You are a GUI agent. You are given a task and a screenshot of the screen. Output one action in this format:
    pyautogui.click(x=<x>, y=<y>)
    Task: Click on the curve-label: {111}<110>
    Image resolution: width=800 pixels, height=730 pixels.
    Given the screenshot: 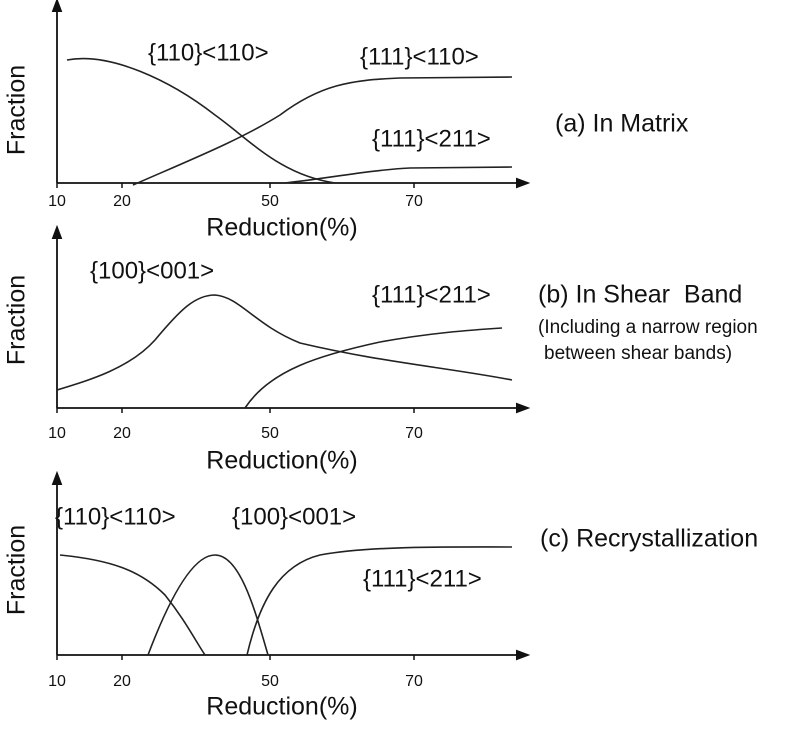 What is the action you would take?
    pyautogui.click(x=419, y=56)
    